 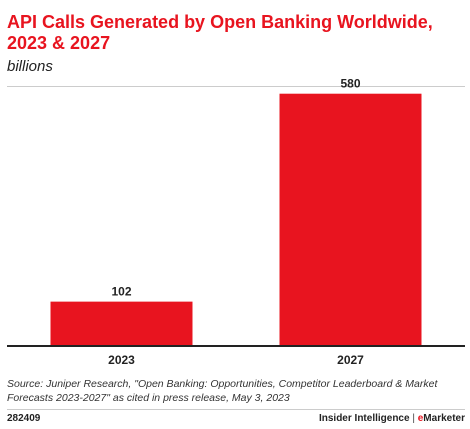 I want to click on brand-marketer: Marketer, so click(x=444, y=418).